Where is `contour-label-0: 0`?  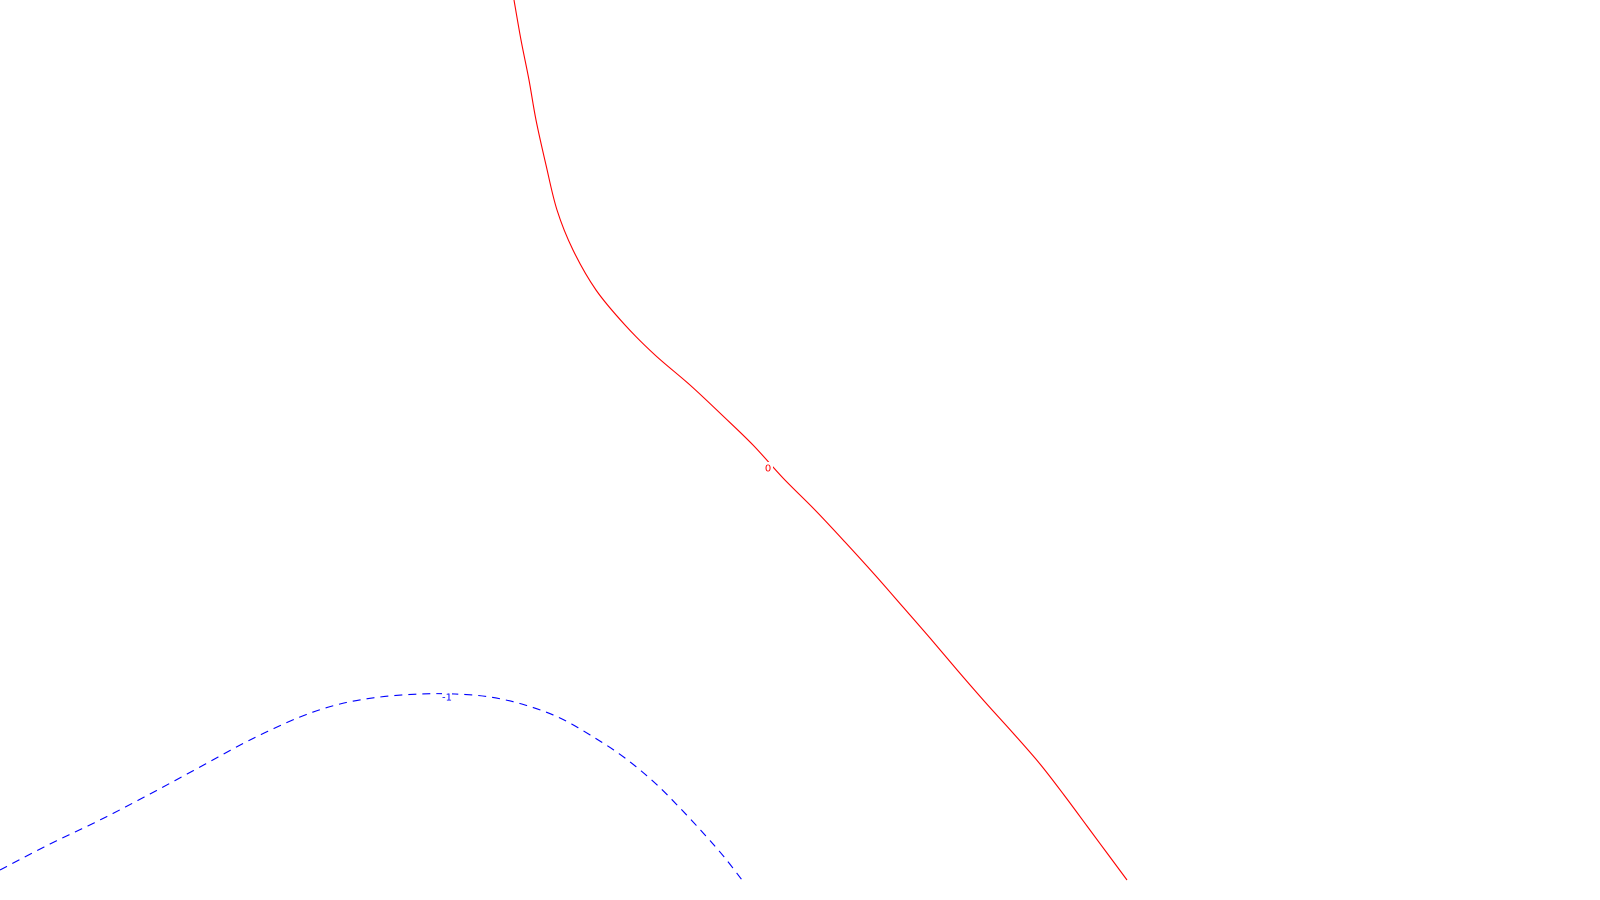
contour-label-0: 0 is located at coordinates (768, 469).